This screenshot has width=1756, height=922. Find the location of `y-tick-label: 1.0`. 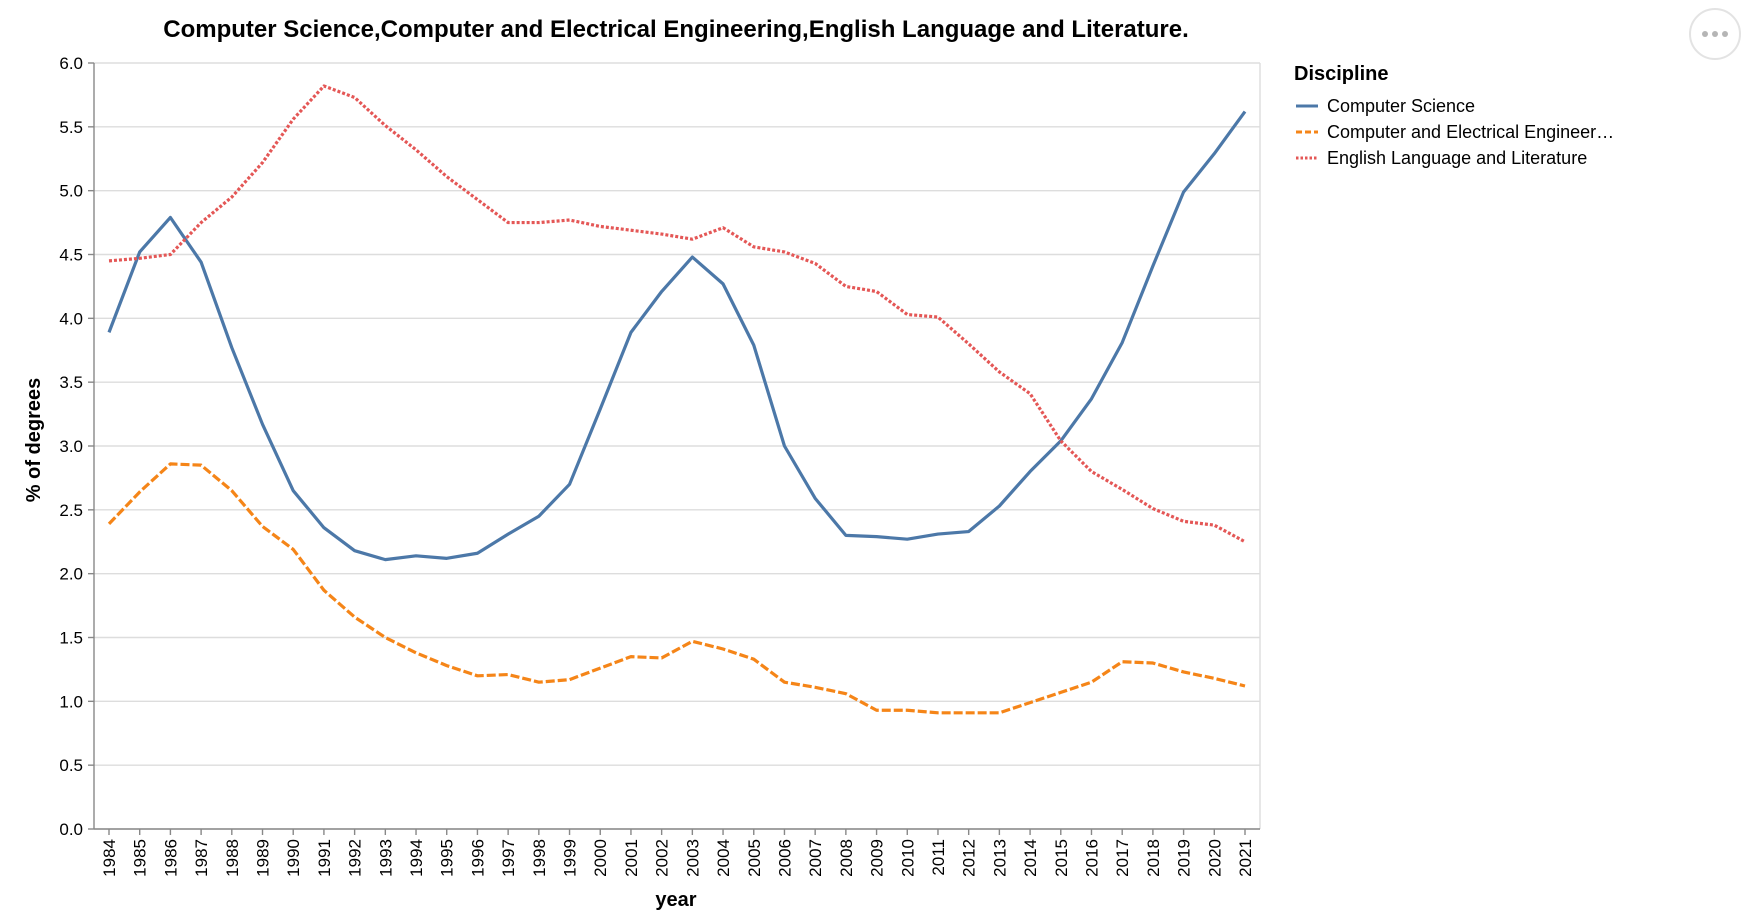

y-tick-label: 1.0 is located at coordinates (71, 701).